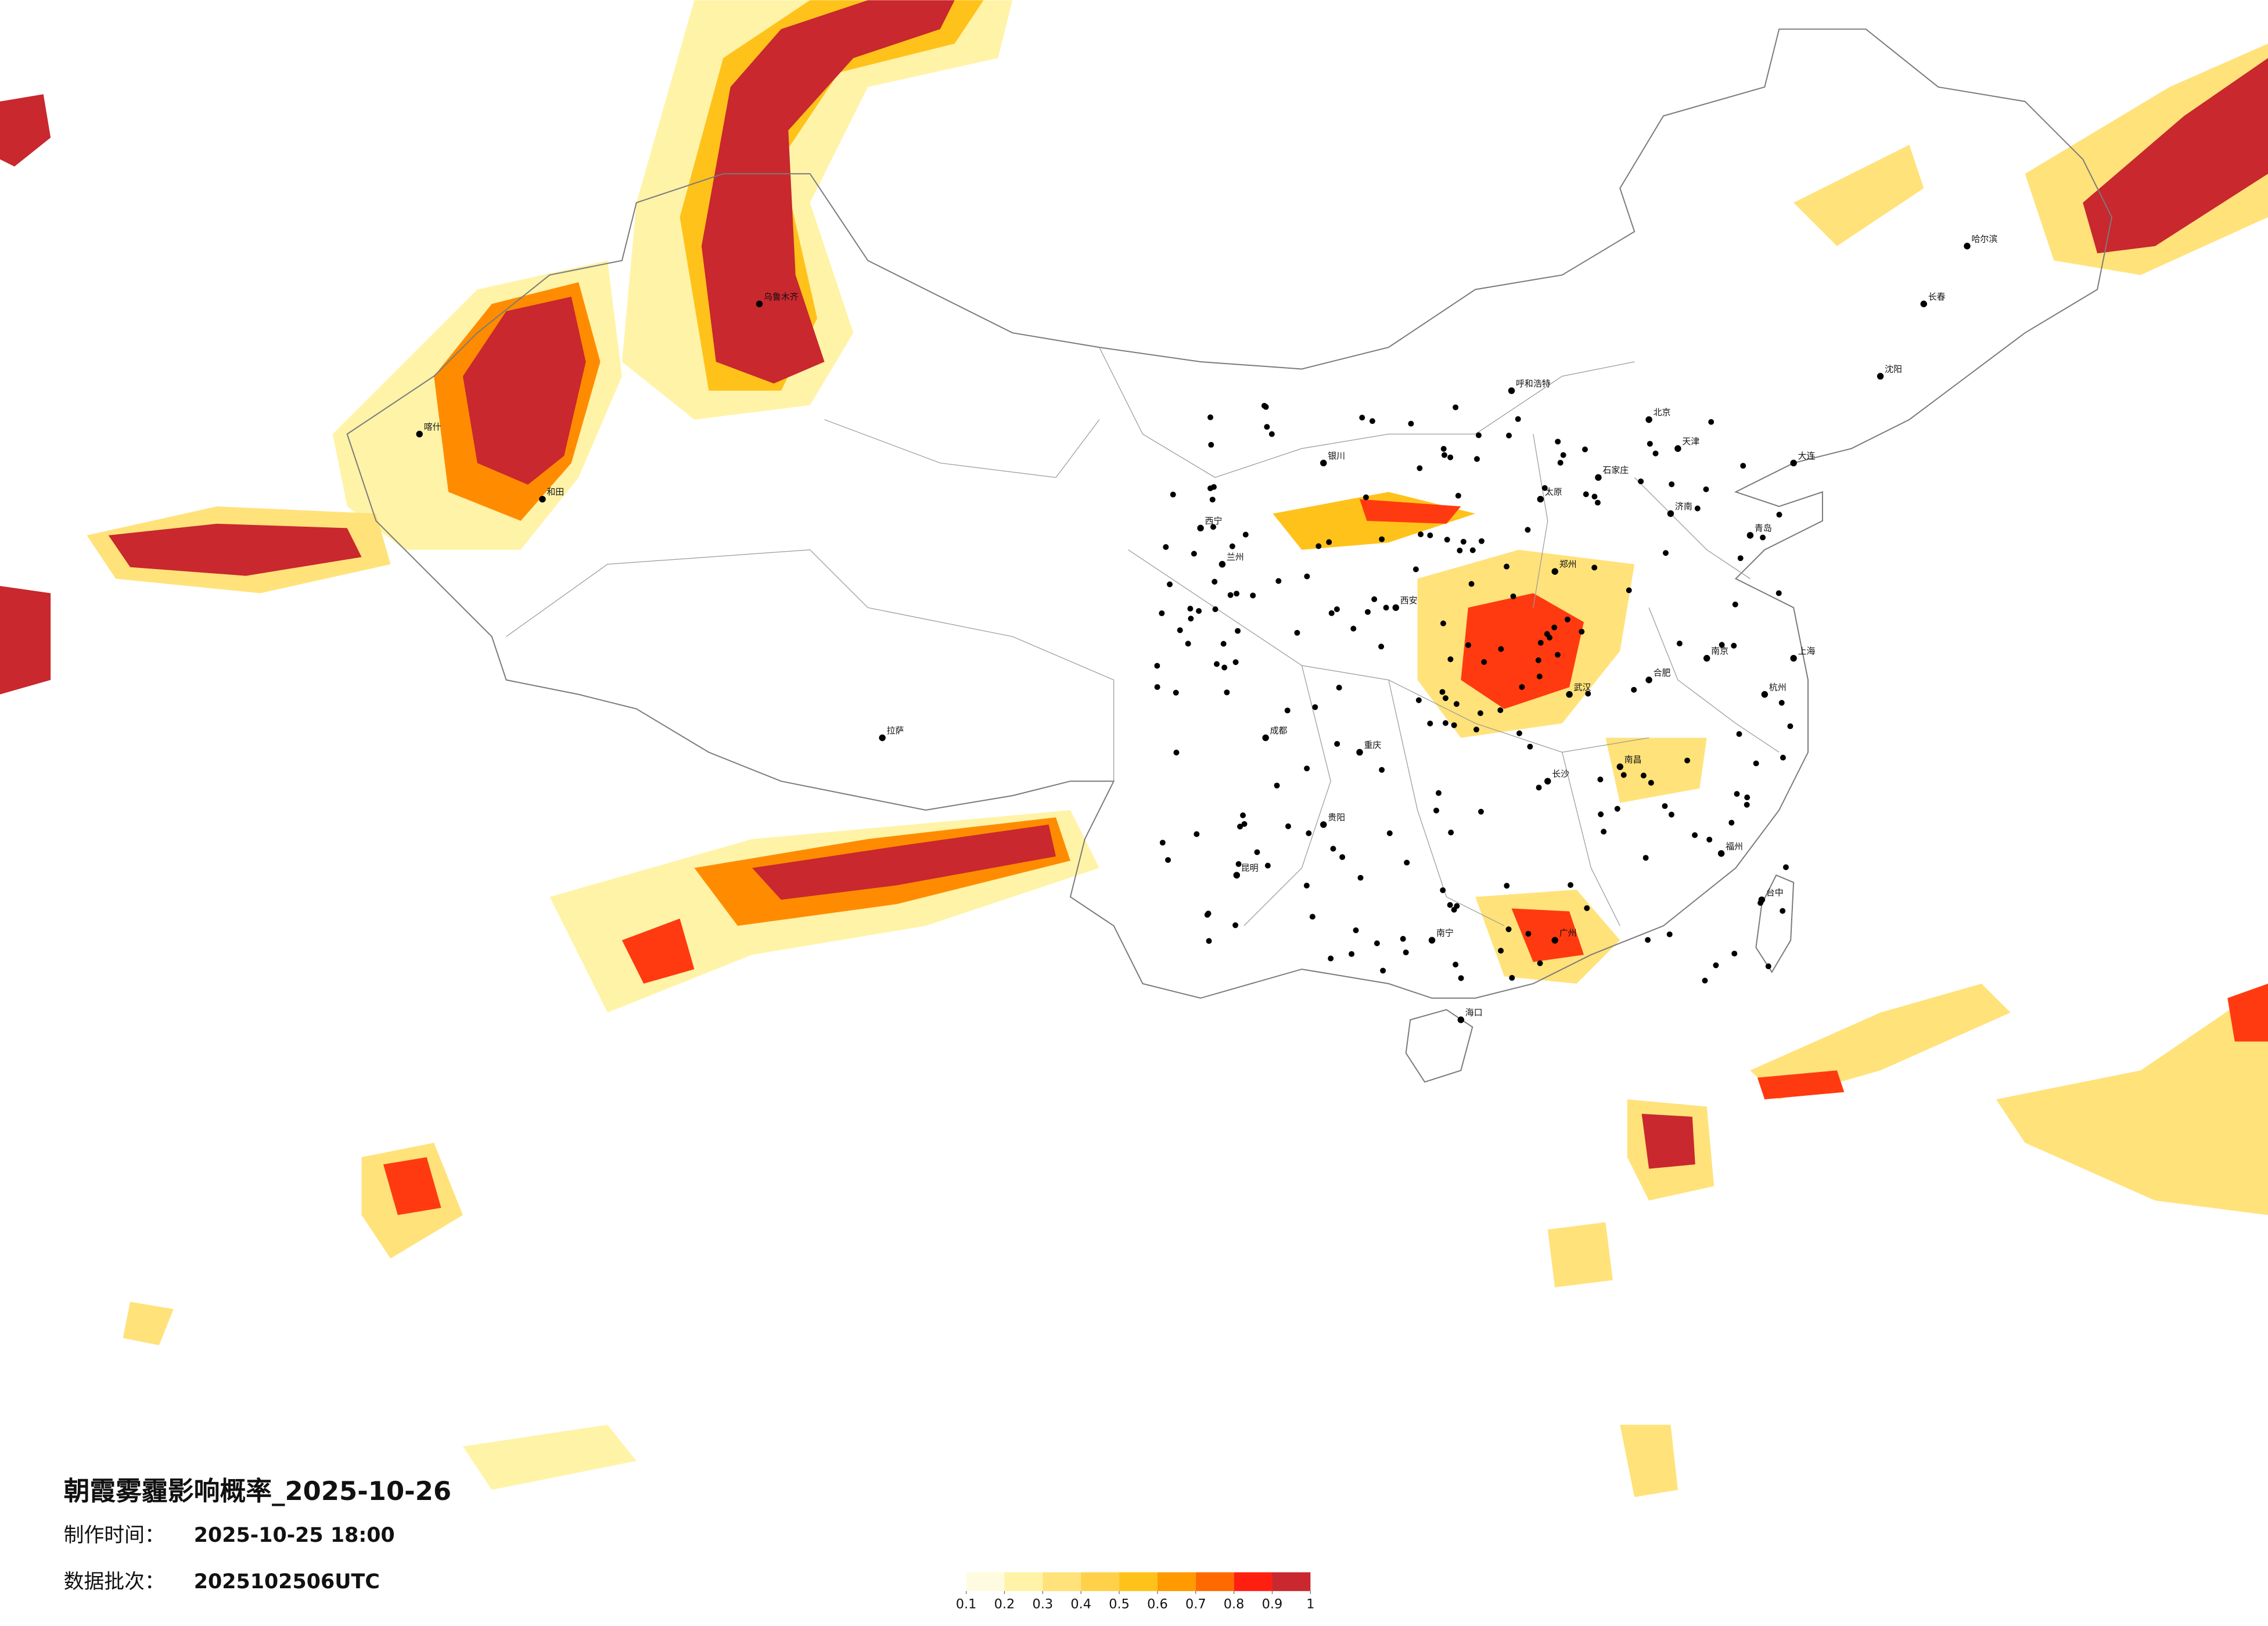 This screenshot has height=1626, width=2268. Describe the element at coordinates (1250, 868) in the screenshot. I see `city-label: 昆明` at that location.